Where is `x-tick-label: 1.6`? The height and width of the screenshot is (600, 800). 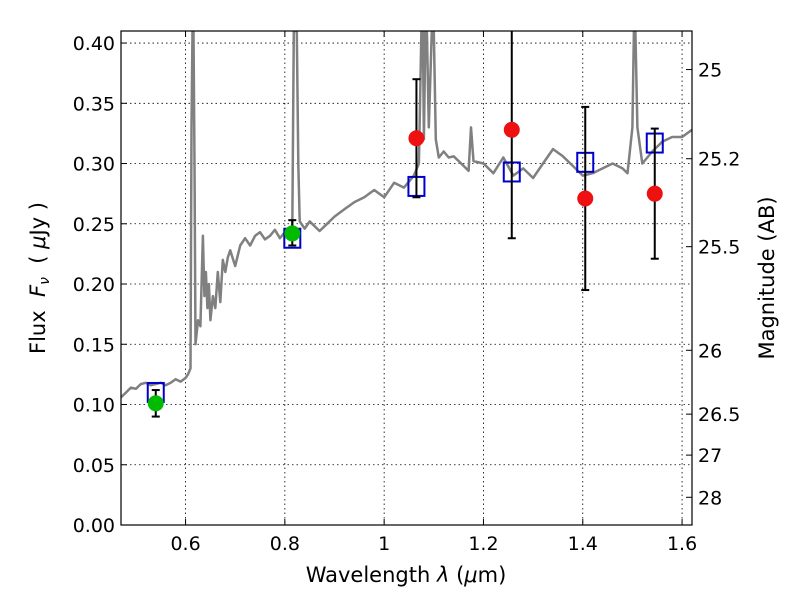
x-tick-label: 1.6 is located at coordinates (682, 544).